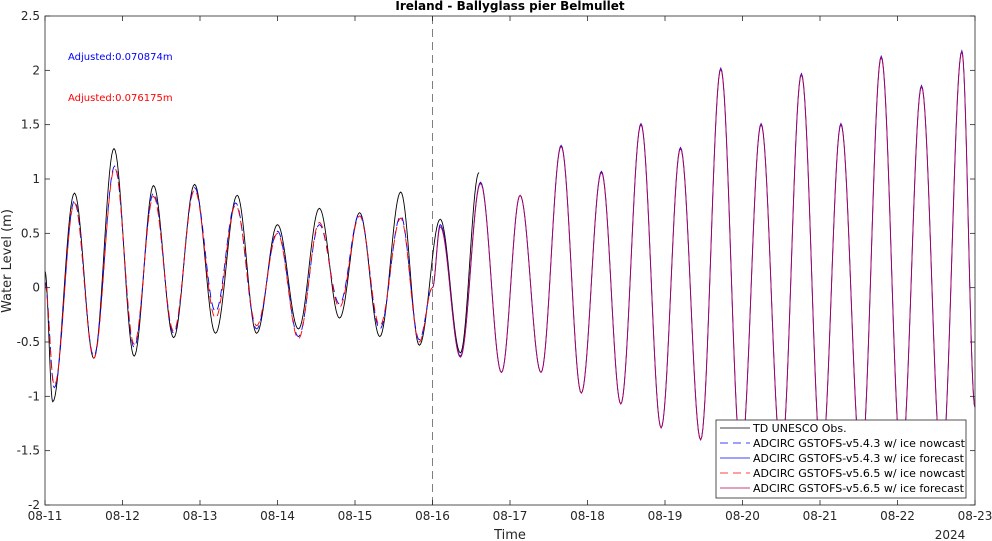 Image resolution: width=992 pixels, height=541 pixels. What do you see at coordinates (587, 516) in the screenshot?
I see `x-tick-label: 08-18` at bounding box center [587, 516].